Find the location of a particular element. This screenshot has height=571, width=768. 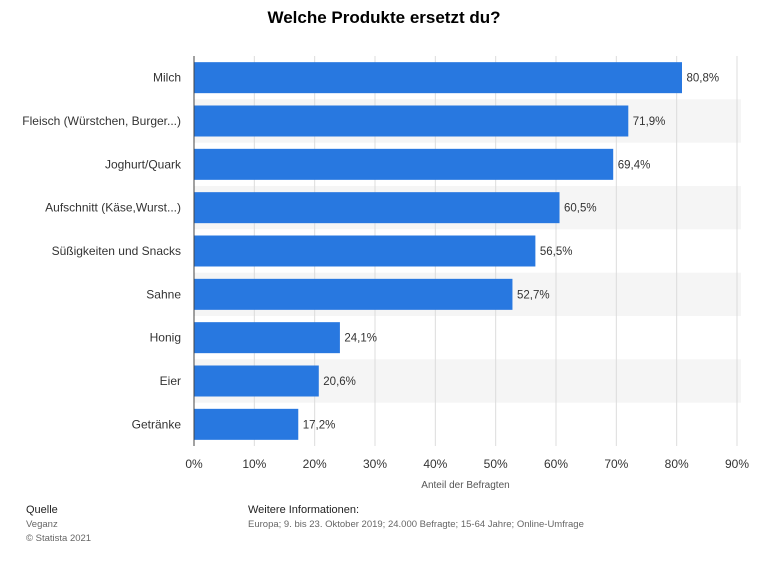

value-label: 24,1% is located at coordinates (360, 339).